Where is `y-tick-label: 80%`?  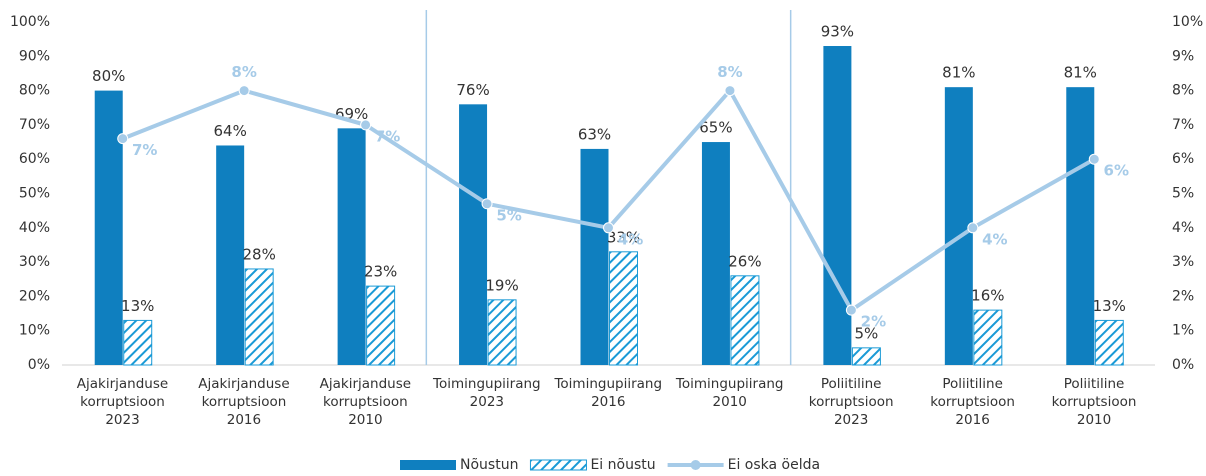 y-tick-label: 80% is located at coordinates (34, 91).